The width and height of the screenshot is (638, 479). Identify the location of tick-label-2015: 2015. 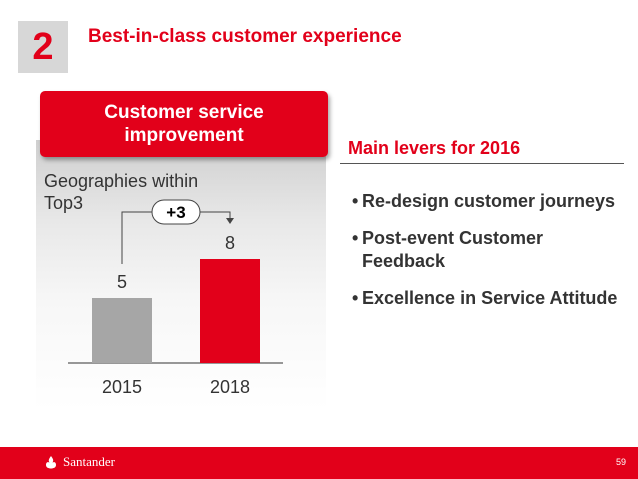
(122, 387).